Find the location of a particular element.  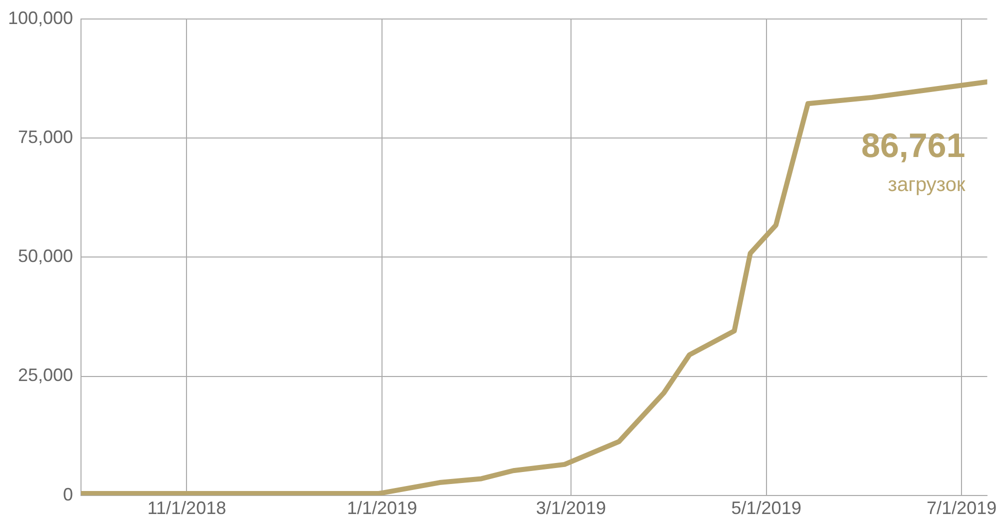

x-tick-label: 1/1/2019 is located at coordinates (382, 508).